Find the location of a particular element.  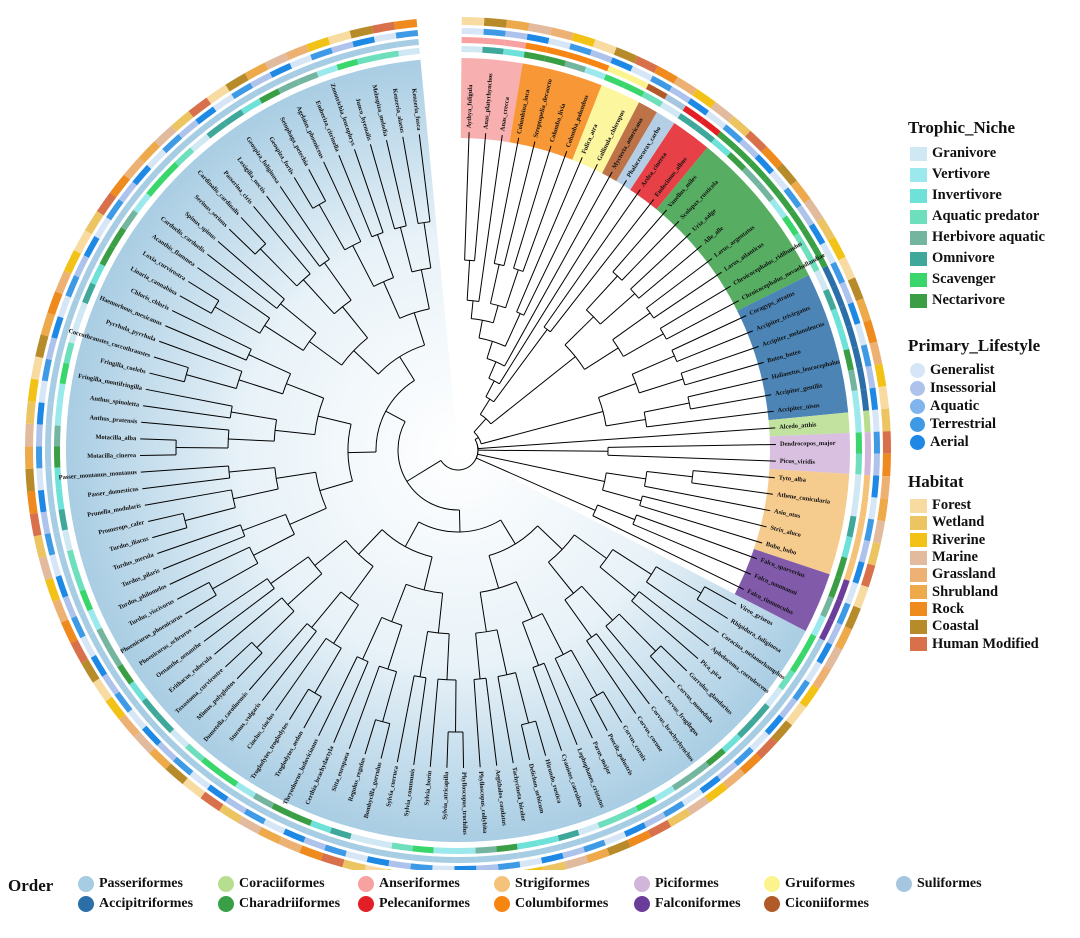

lifestyle-swatch is located at coordinates (917, 424).